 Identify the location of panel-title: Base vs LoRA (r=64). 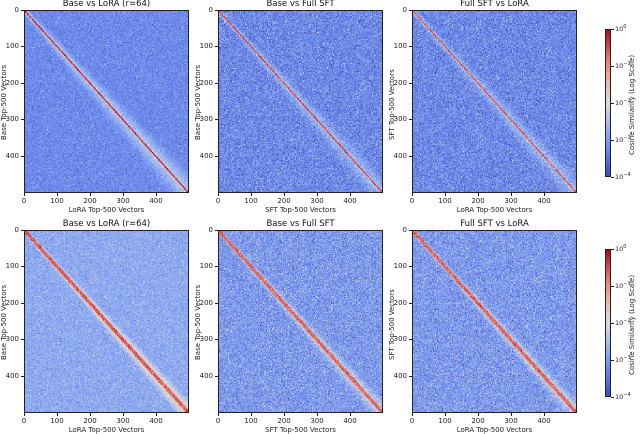
(106, 224).